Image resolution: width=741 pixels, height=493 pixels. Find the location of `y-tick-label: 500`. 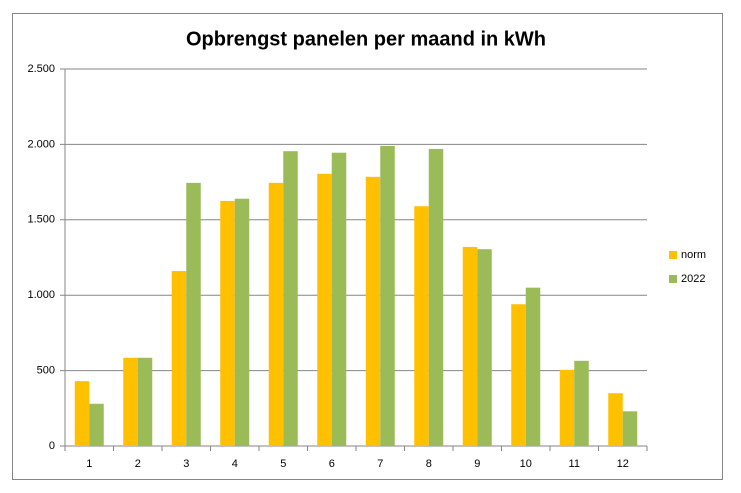

y-tick-label: 500 is located at coordinates (46, 371).